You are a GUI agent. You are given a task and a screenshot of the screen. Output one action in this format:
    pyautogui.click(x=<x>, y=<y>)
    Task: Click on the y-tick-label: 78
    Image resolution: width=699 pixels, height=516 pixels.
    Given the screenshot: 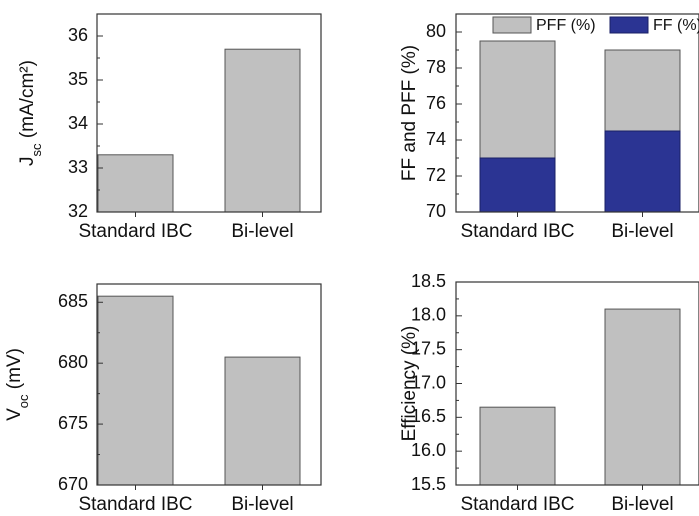 What is the action you would take?
    pyautogui.click(x=436, y=67)
    